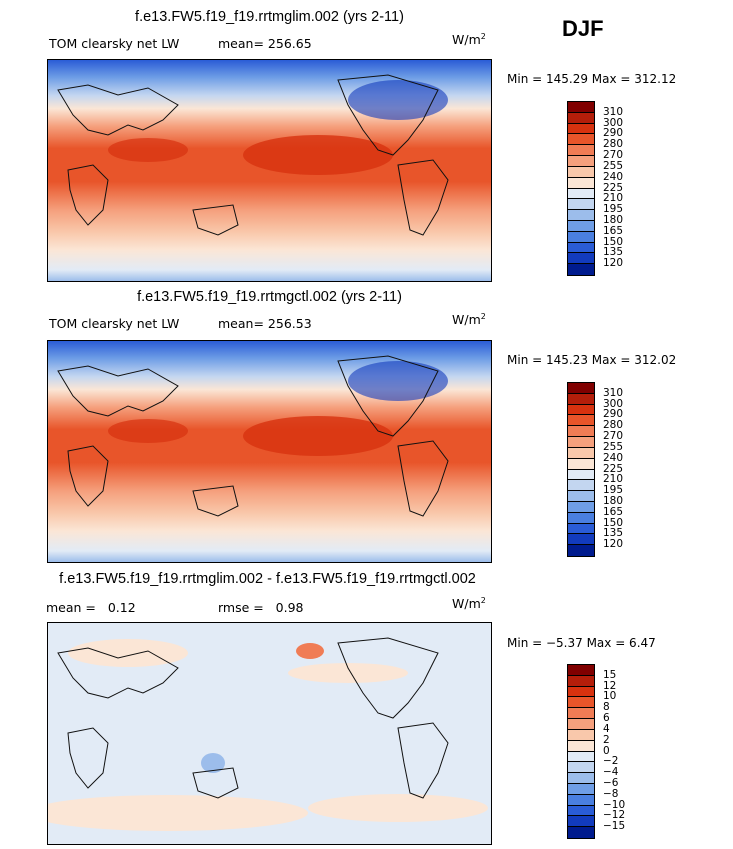  What do you see at coordinates (469, 319) in the screenshot?
I see `panel2-units: W/m2` at bounding box center [469, 319].